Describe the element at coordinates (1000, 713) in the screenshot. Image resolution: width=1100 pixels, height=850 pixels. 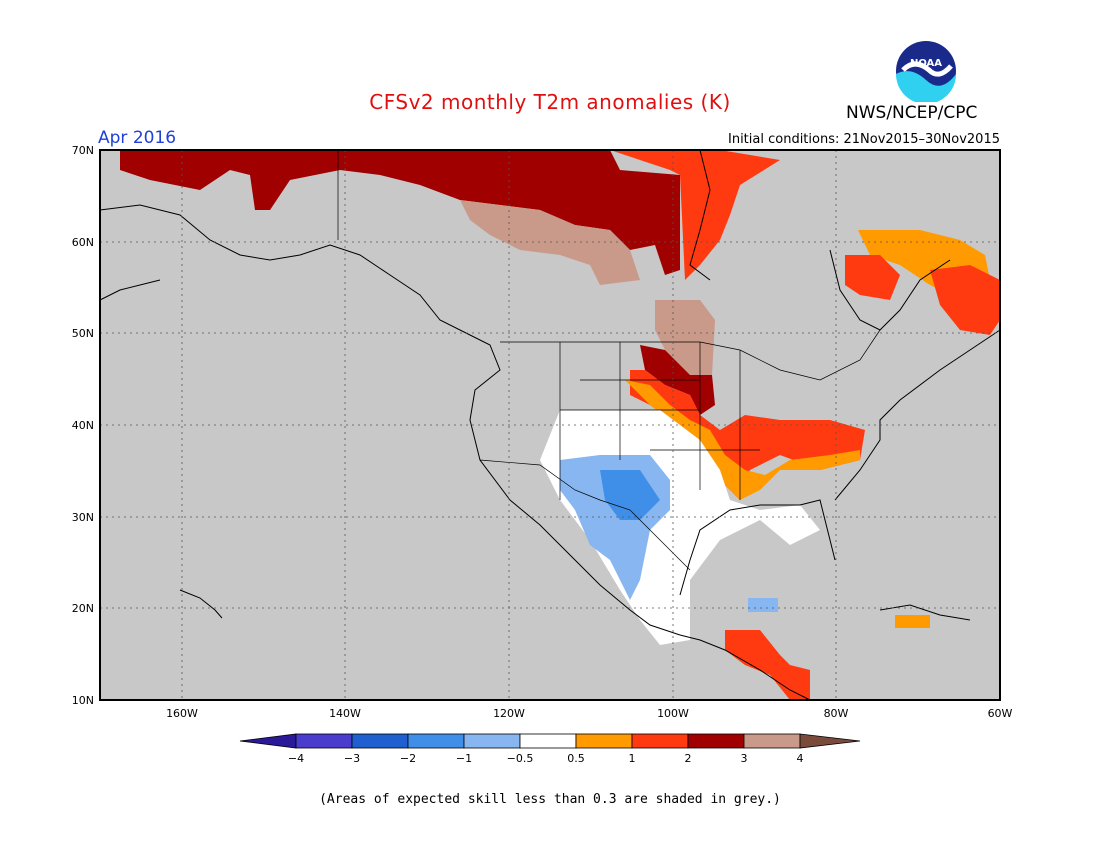
I see `lon-tick-label: 60W` at that location.